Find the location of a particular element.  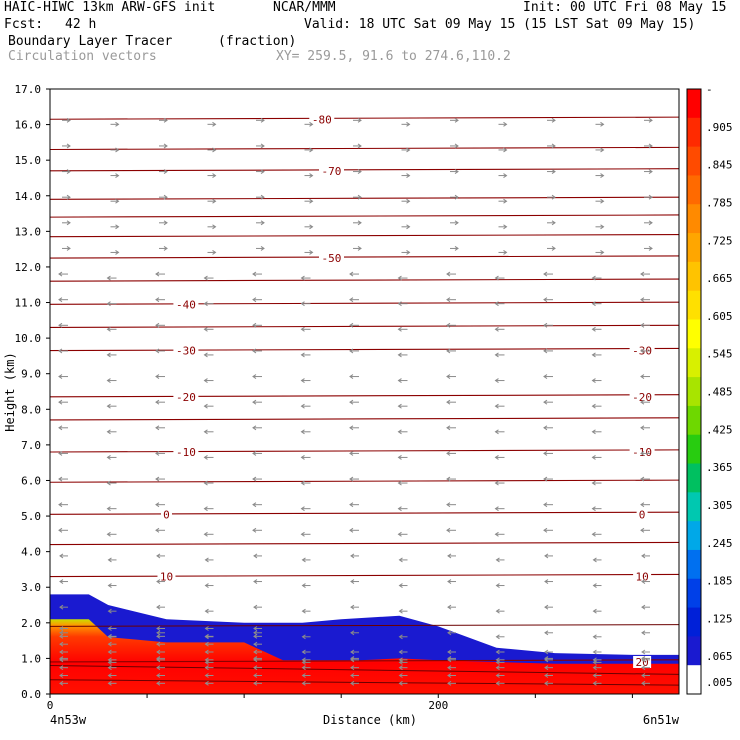

y-tick-label: 15.0 is located at coordinates (28, 160).